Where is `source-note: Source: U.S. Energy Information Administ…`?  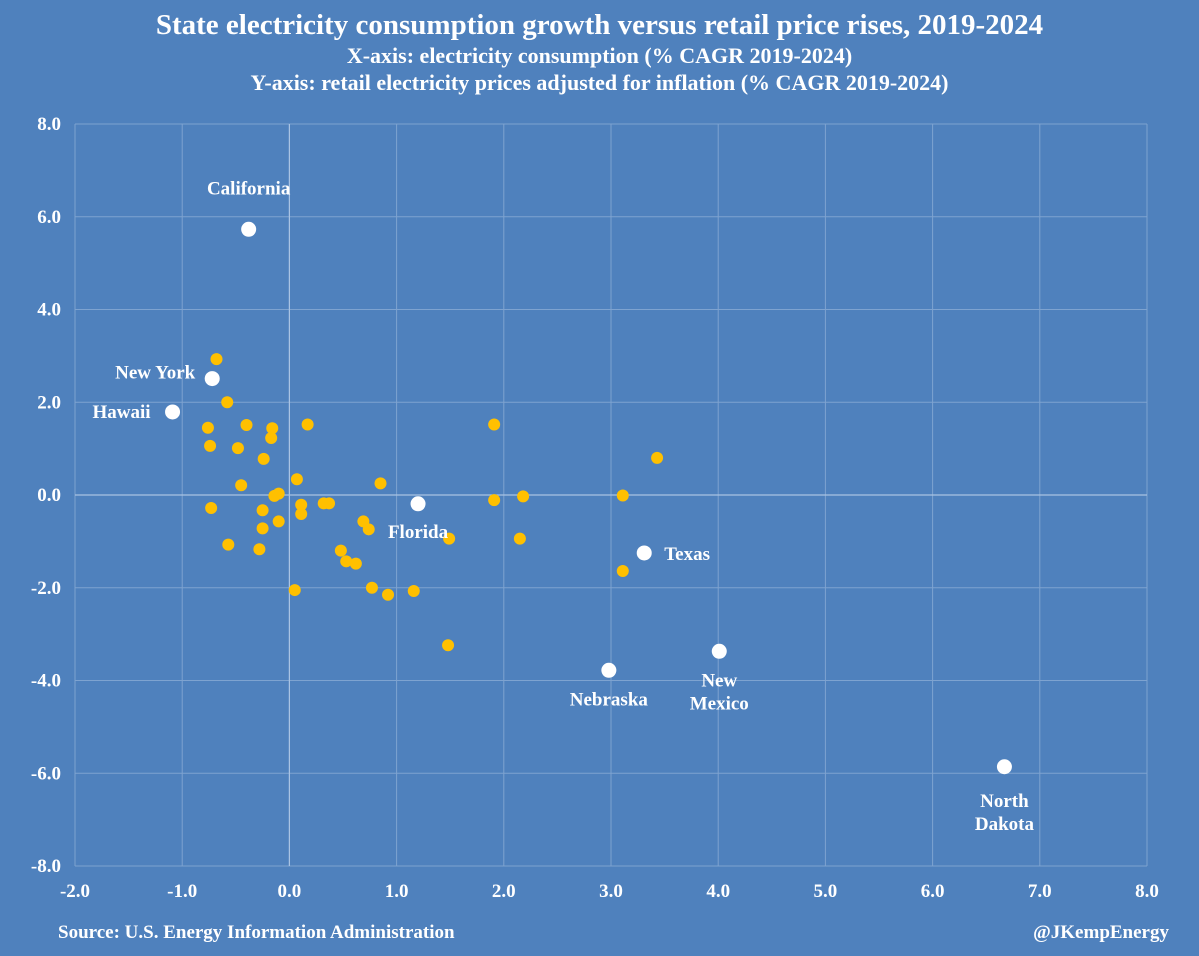
source-note: Source: U.S. Energy Information Administ… is located at coordinates (256, 932).